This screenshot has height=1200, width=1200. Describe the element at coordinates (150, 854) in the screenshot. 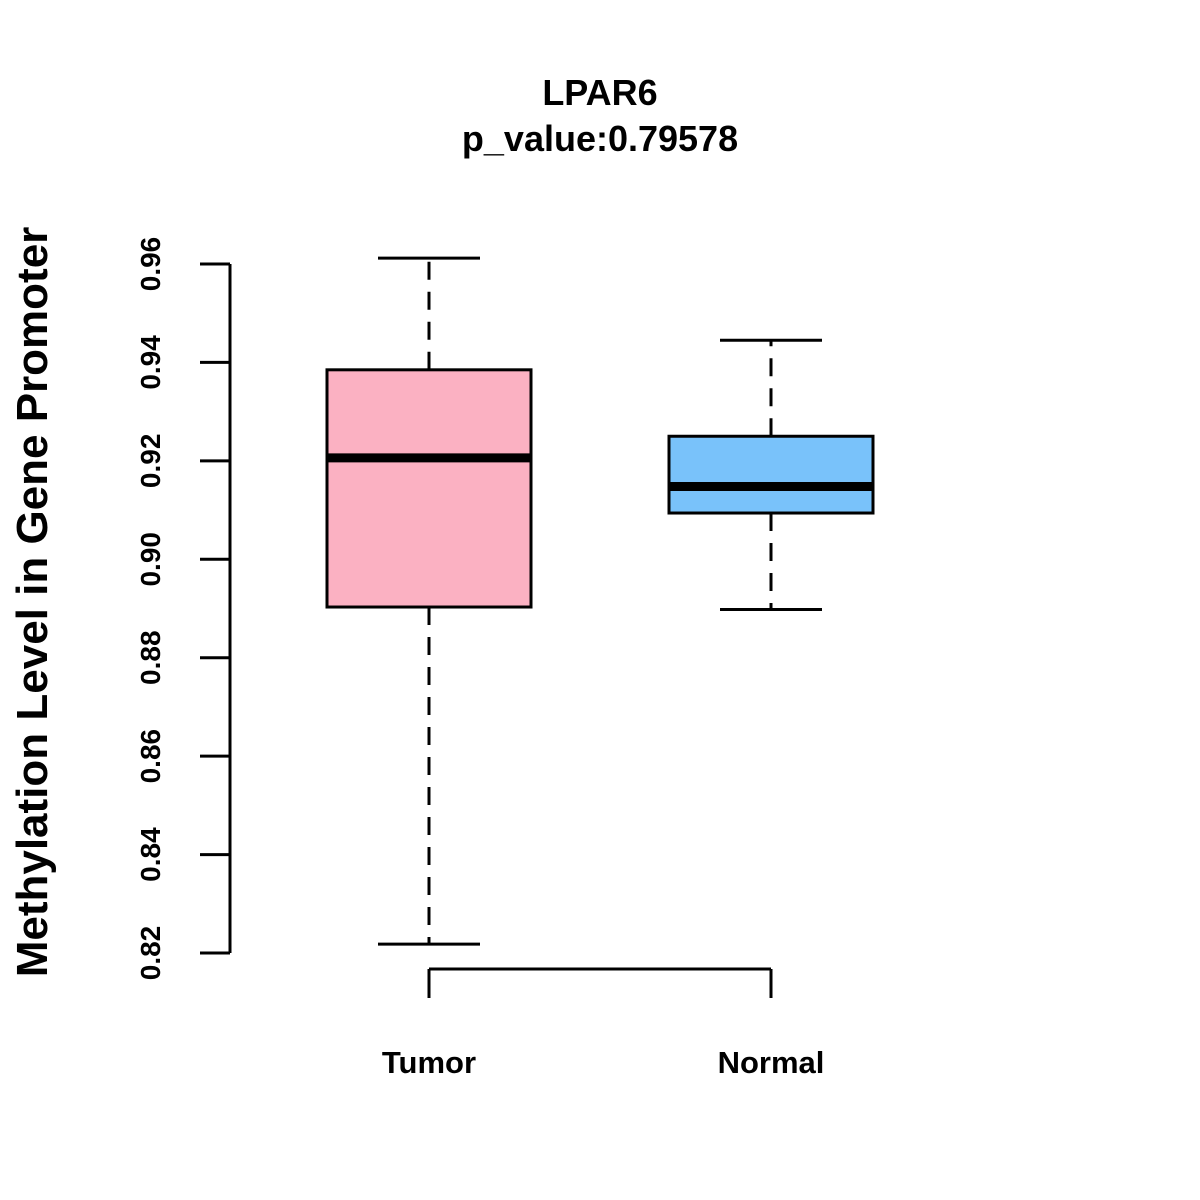

I see `y-tick-label: 0.84` at that location.